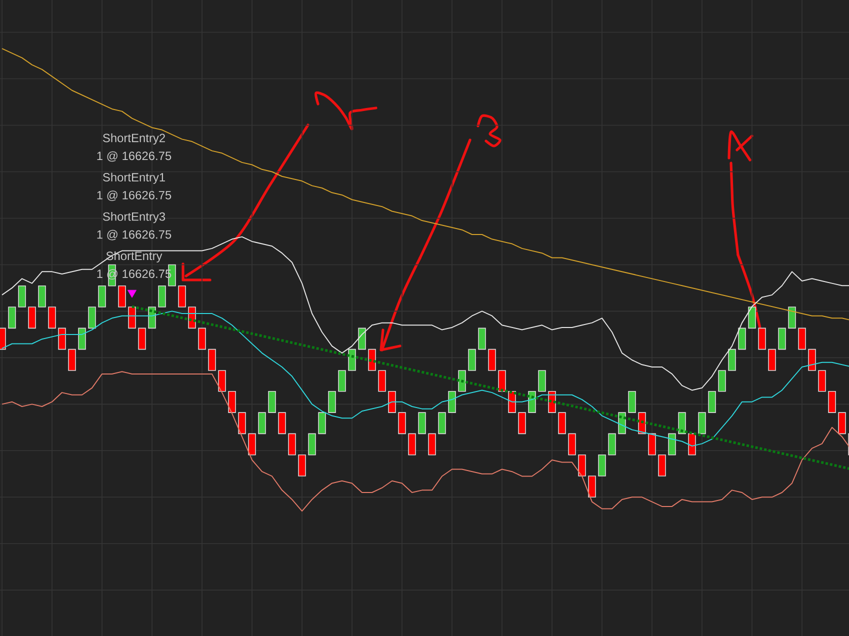 Image resolution: width=849 pixels, height=636 pixels. Describe the element at coordinates (133, 139) in the screenshot. I see `text: ShortEntry2` at that location.